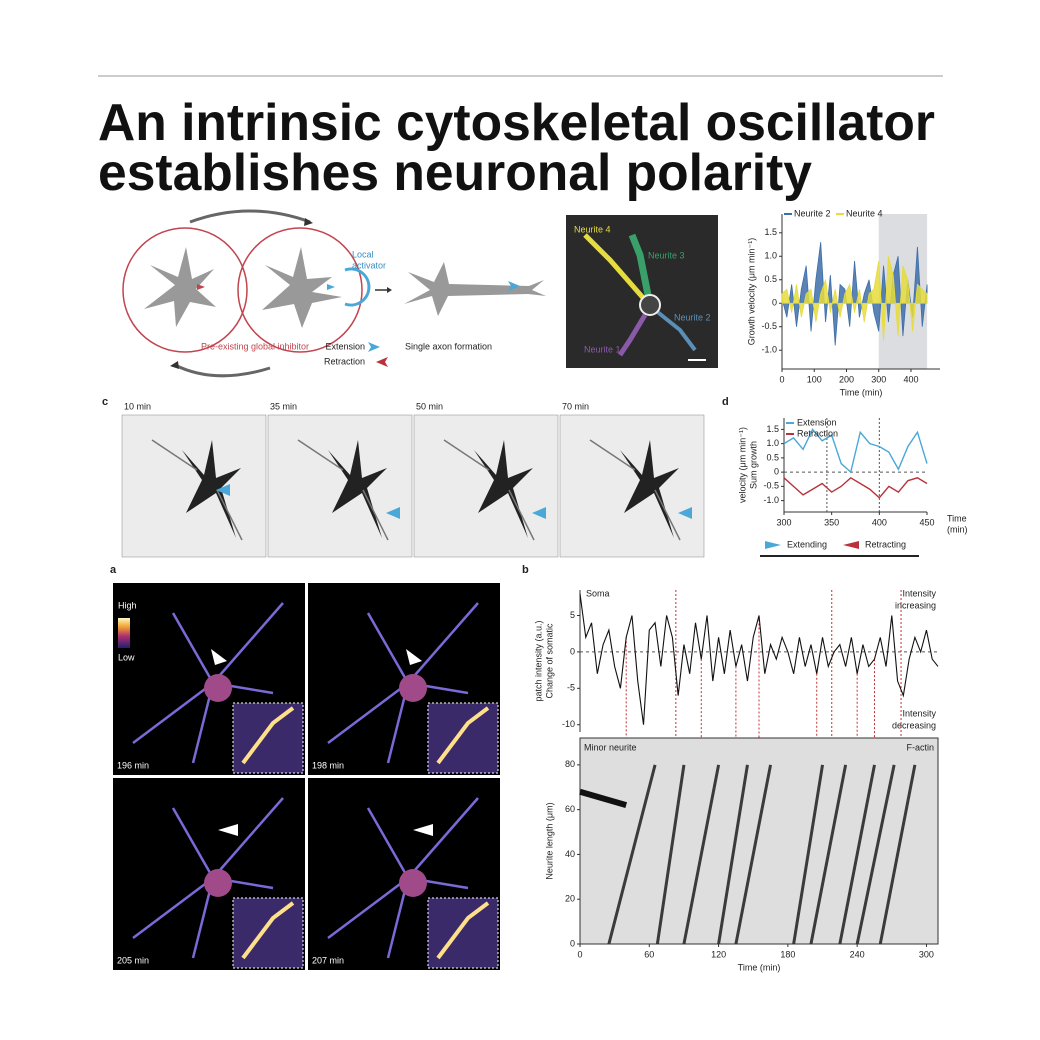  I want to click on arrow-red, so click(201, 287).